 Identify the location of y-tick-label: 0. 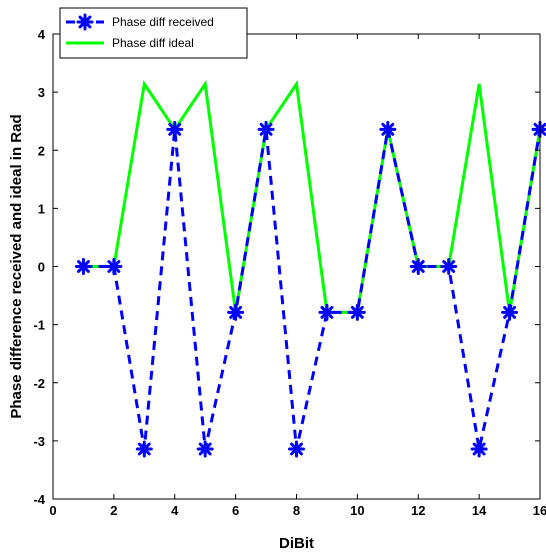
(41, 267).